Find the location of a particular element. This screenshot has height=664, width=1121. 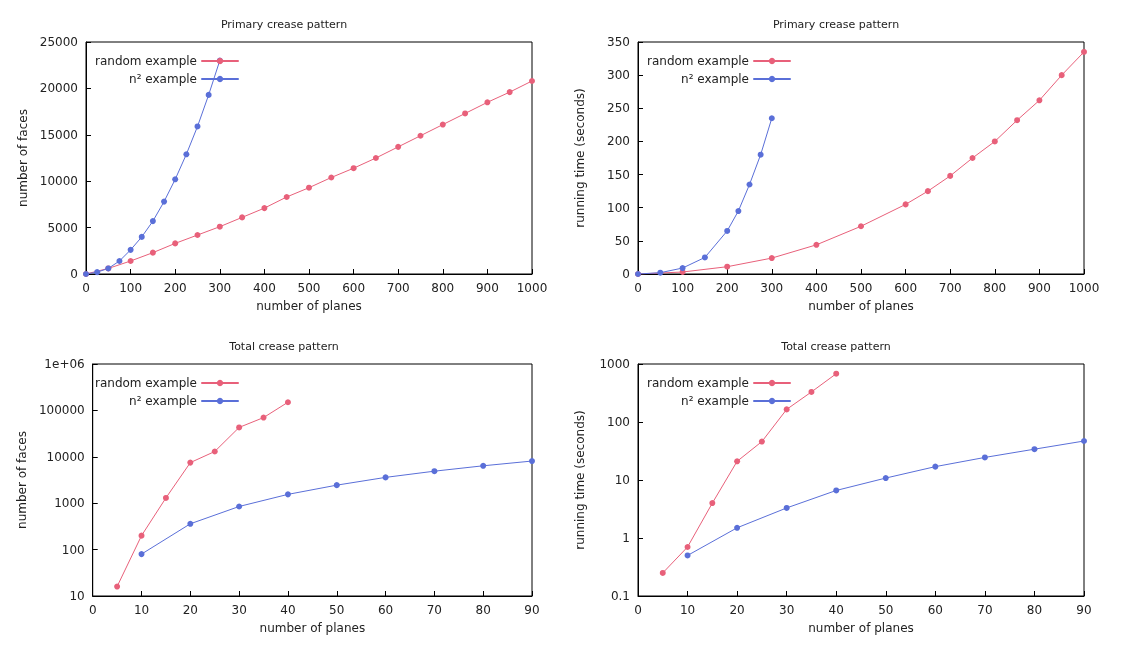

x-tick-label: 600 is located at coordinates (906, 288).